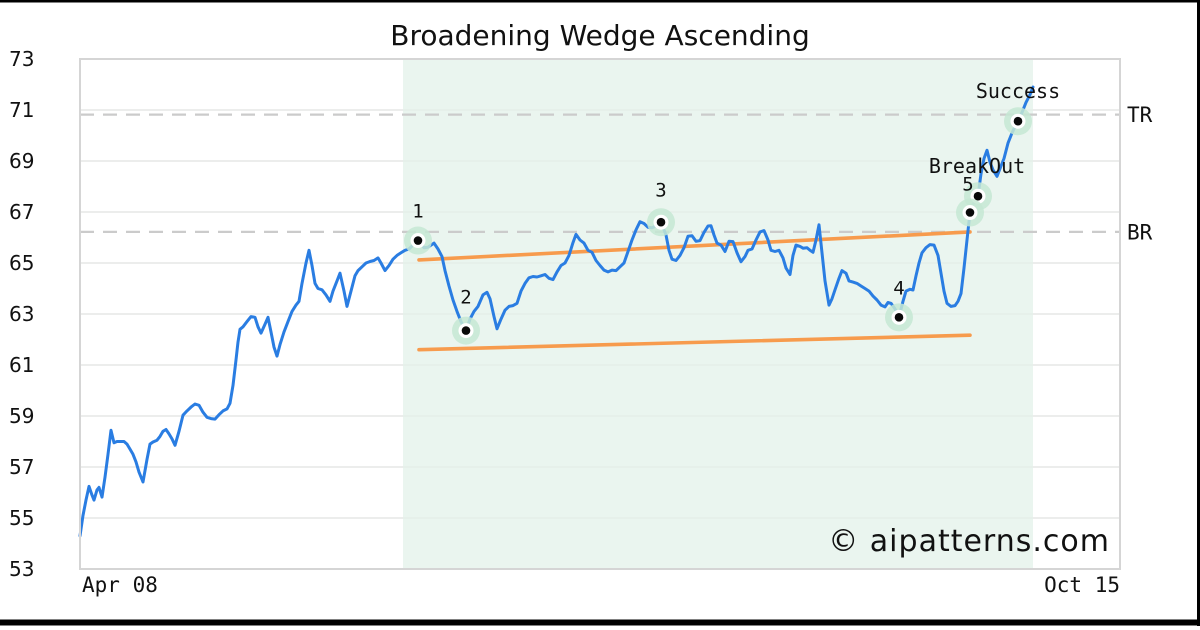 This screenshot has width=1200, height=630. Describe the element at coordinates (1018, 91) in the screenshot. I see `marker-label-success: Success` at that location.